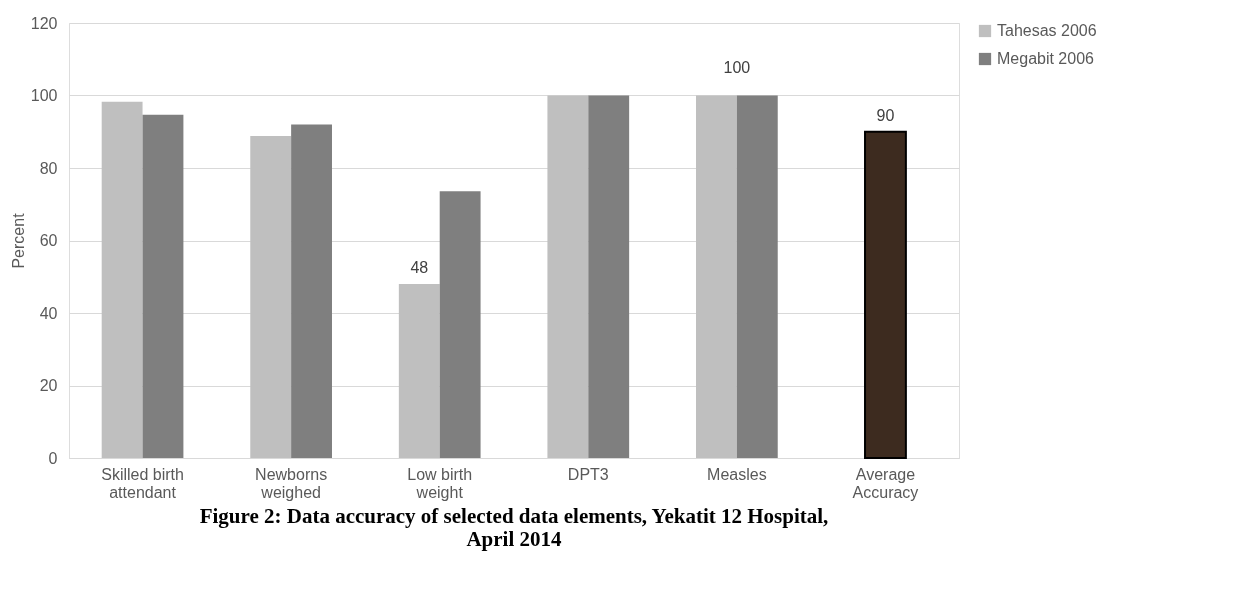 Image resolution: width=1244 pixels, height=604 pixels. Describe the element at coordinates (48, 240) in the screenshot. I see `y-tick-label: 60` at that location.